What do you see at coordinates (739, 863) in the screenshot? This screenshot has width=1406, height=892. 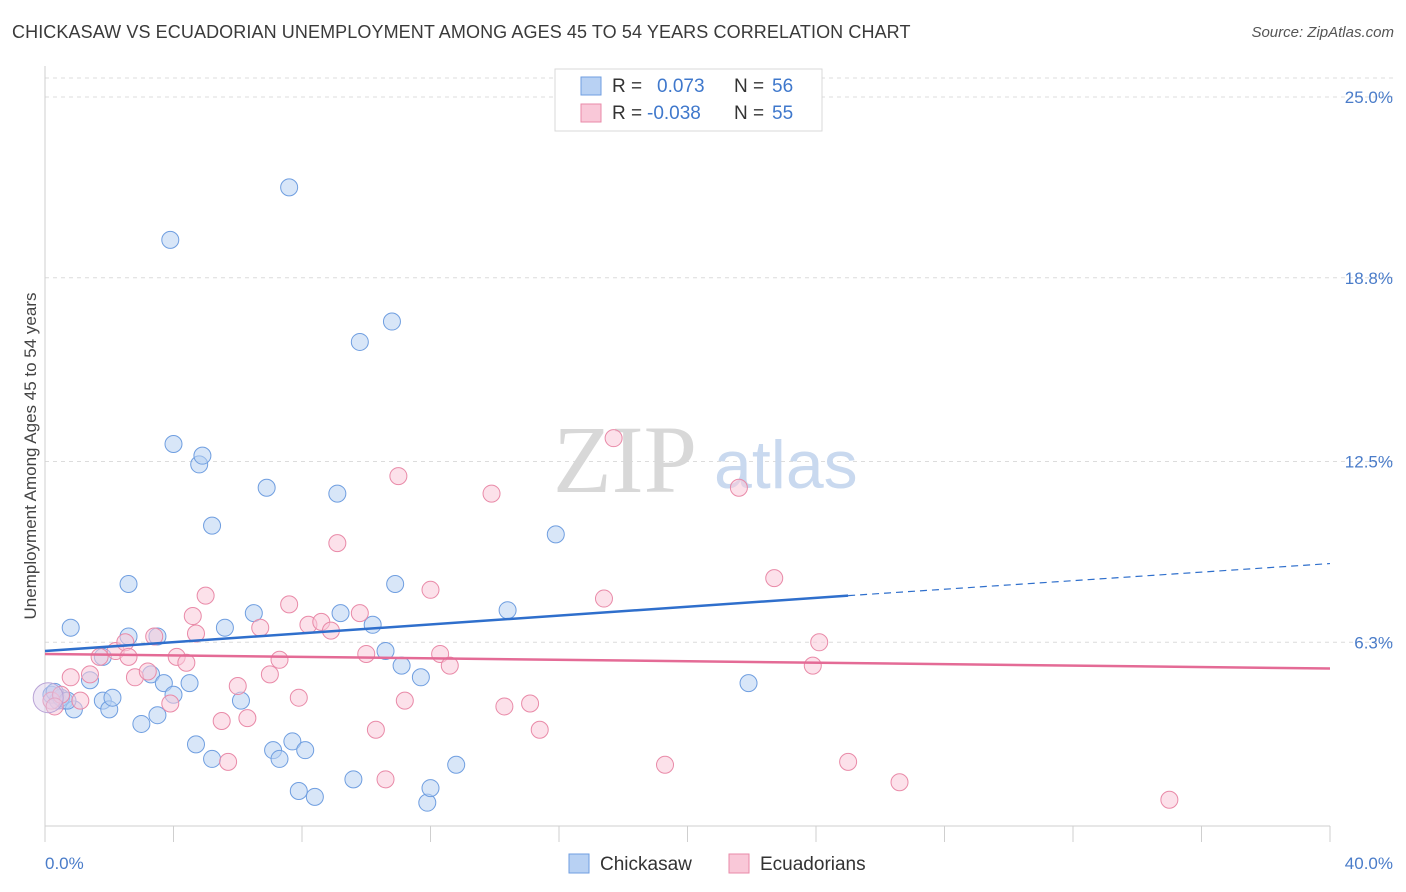 I see `bottom-legend-swatch-ecuadorians` at bounding box center [739, 863].